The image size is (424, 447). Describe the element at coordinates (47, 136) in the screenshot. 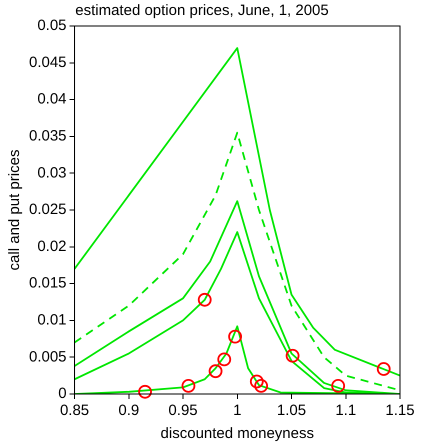

I see `y-tick-label: 0.035` at that location.